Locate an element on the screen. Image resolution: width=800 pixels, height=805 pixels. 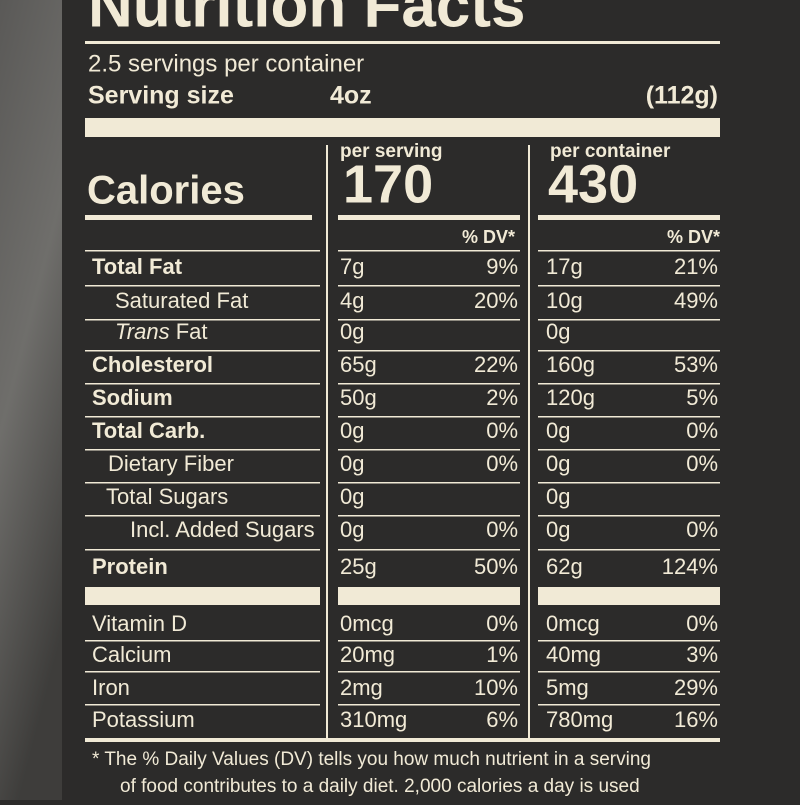
nutrient-name: Dietary Fiber is located at coordinates (171, 463).